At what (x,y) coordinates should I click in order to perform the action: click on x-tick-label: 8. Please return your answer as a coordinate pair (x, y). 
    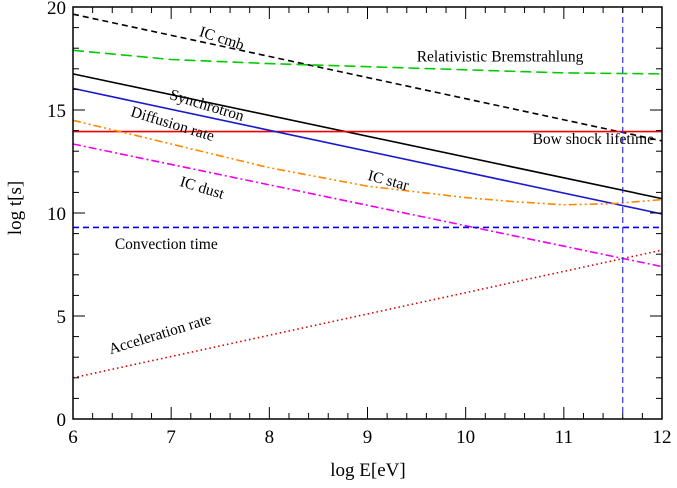
    Looking at the image, I should click on (270, 437).